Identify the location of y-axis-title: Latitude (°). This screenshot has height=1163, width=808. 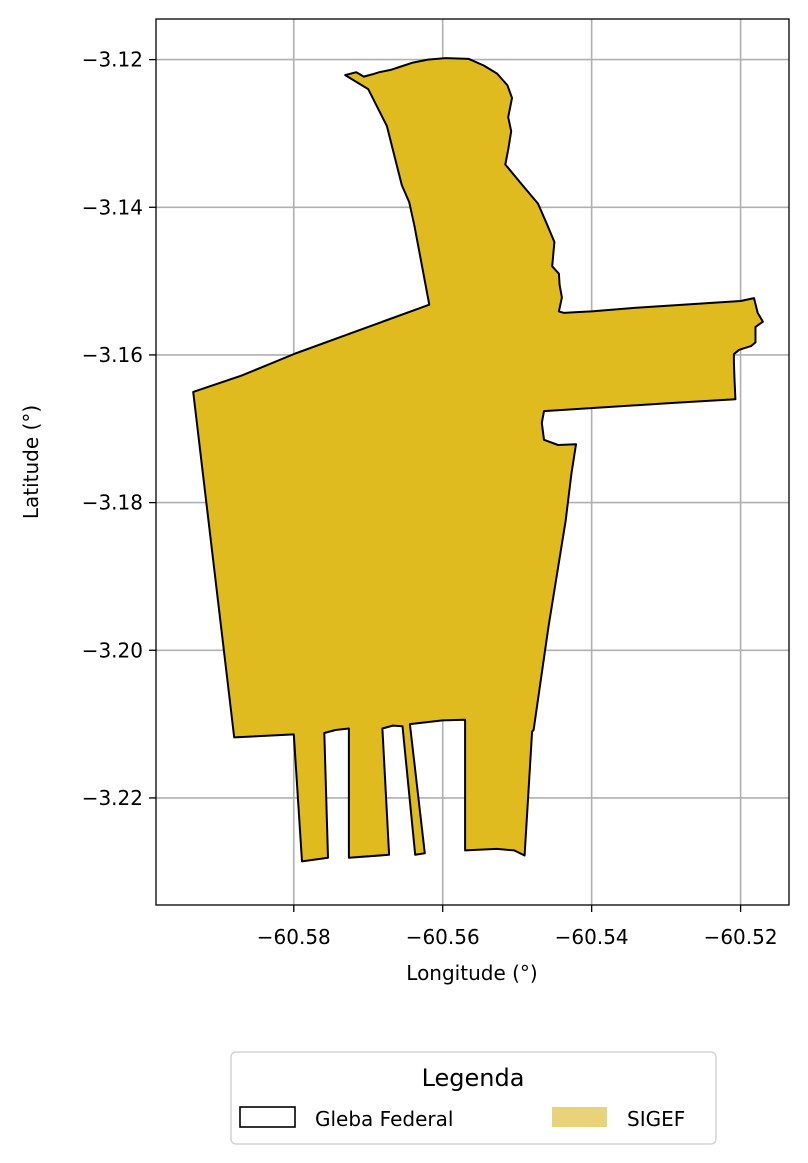
(31, 462).